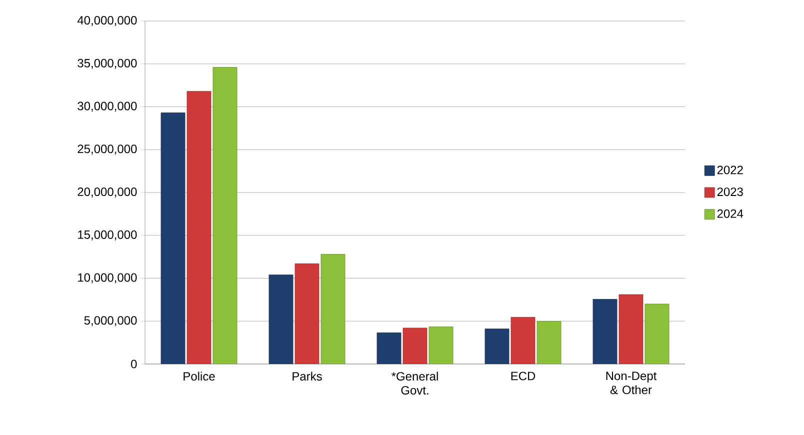 Image resolution: width=804 pixels, height=435 pixels. I want to click on x-tick-label: ECD, so click(523, 376).